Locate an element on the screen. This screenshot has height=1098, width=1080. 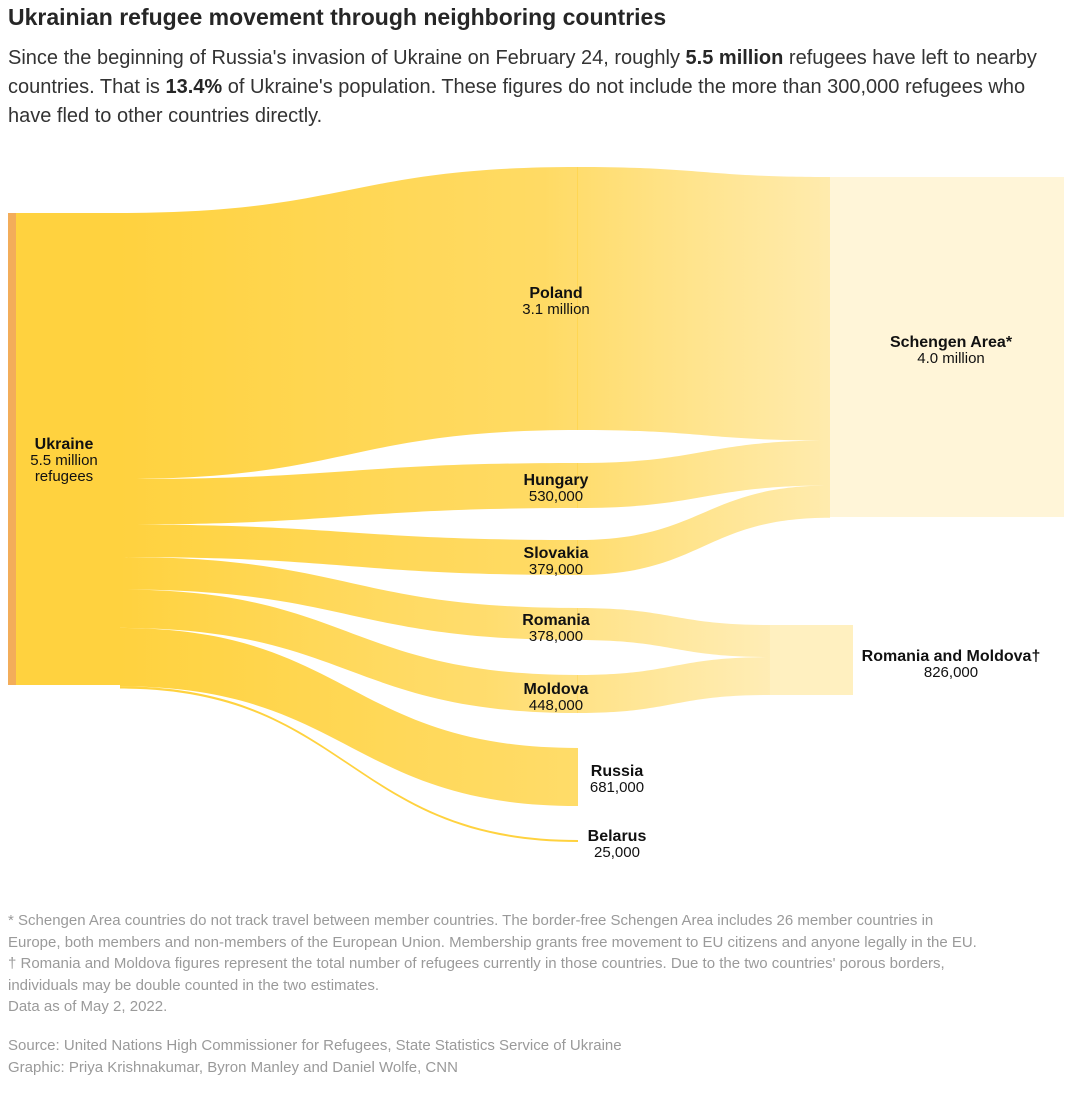
node-value-romania-moldova: 826,000 is located at coordinates (951, 672).